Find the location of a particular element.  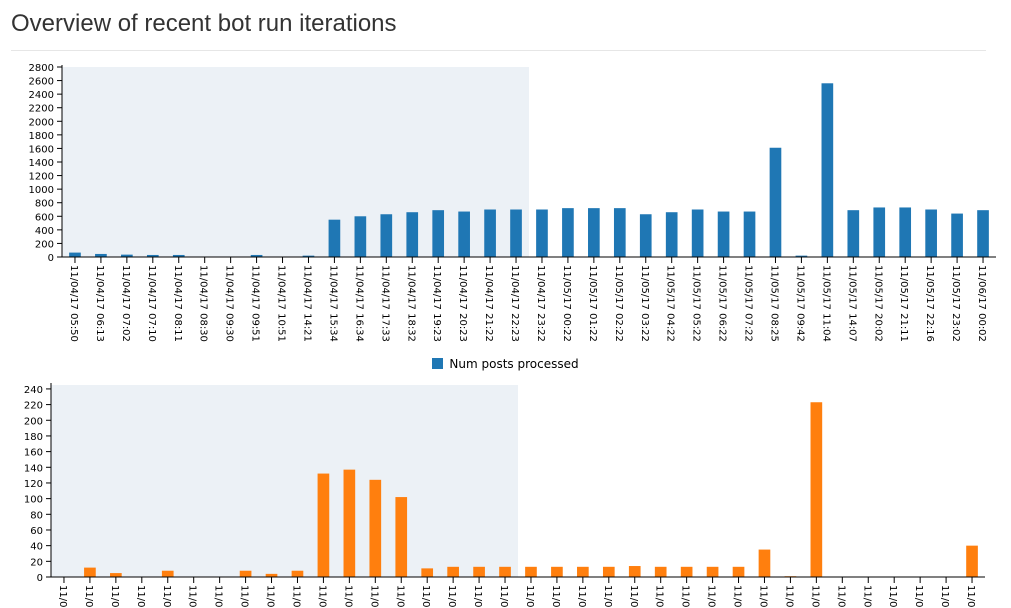

y-tick-label: 160 is located at coordinates (33, 453).